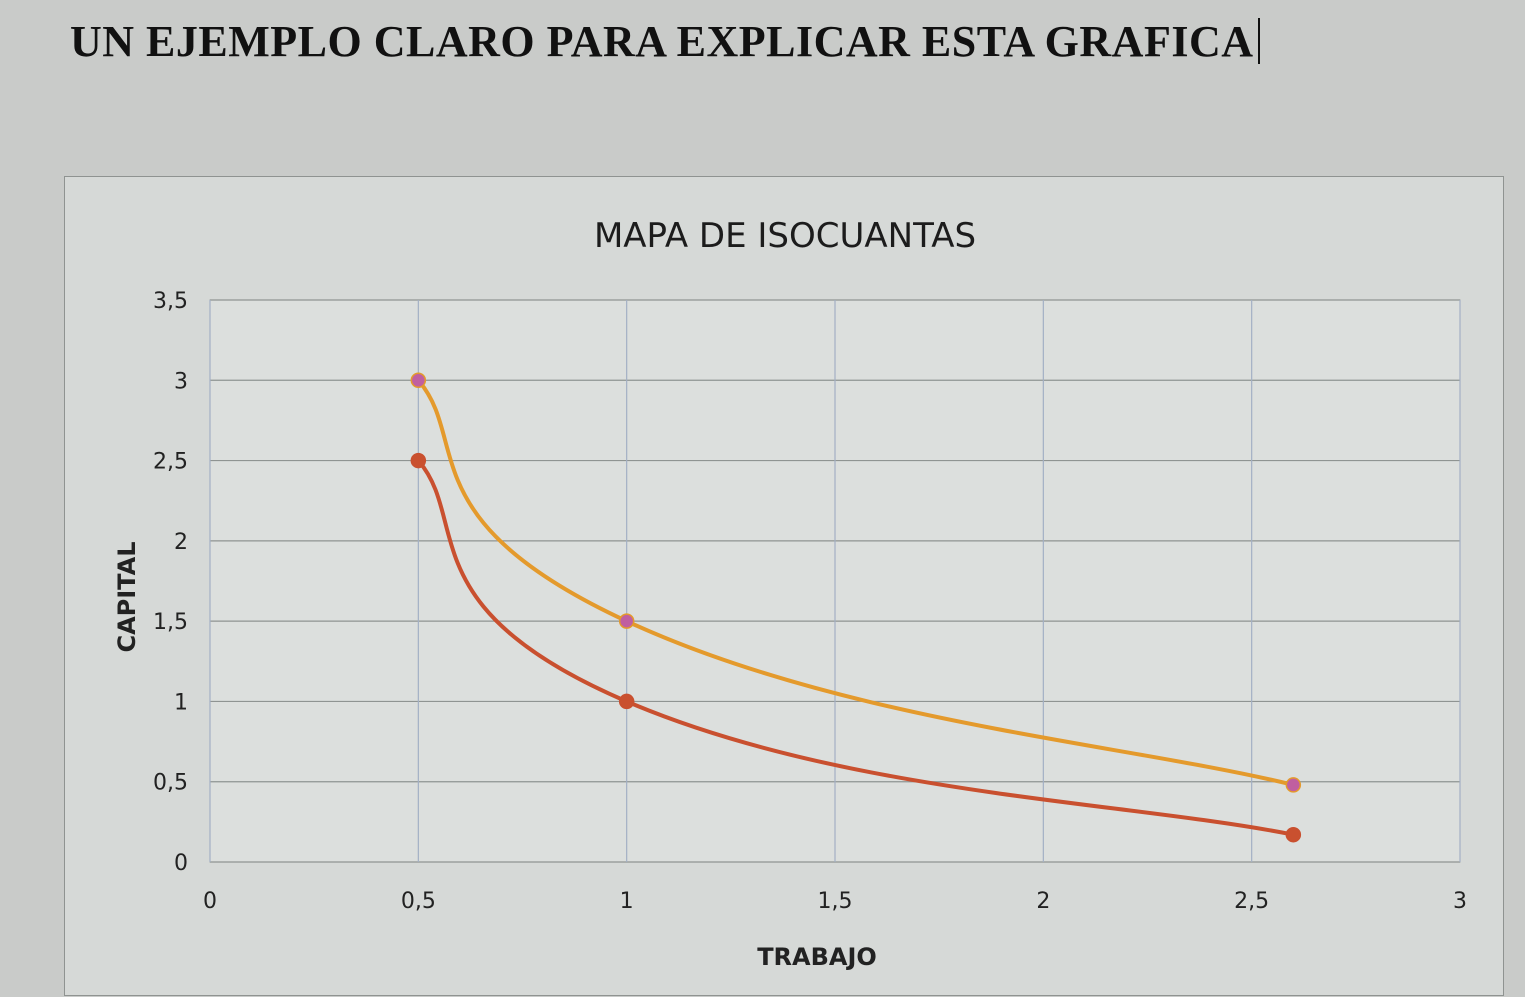  I want to click on x-axis-label: TRABAJO, so click(817, 957).